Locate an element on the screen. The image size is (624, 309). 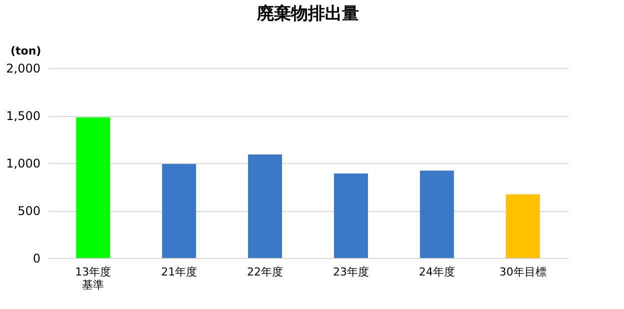
x-tick-label: 13年度基準 is located at coordinates (93, 279).